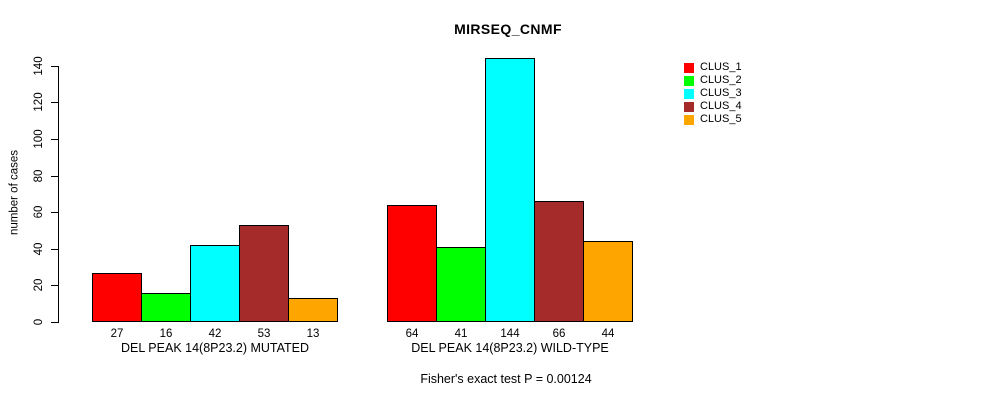  What do you see at coordinates (313, 334) in the screenshot?
I see `bar-value-label: 13` at bounding box center [313, 334].